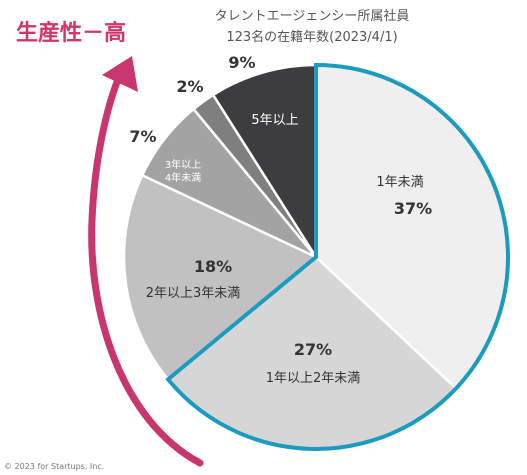  What do you see at coordinates (142, 136) in the screenshot?
I see `slice-percent-label: 7%` at bounding box center [142, 136].